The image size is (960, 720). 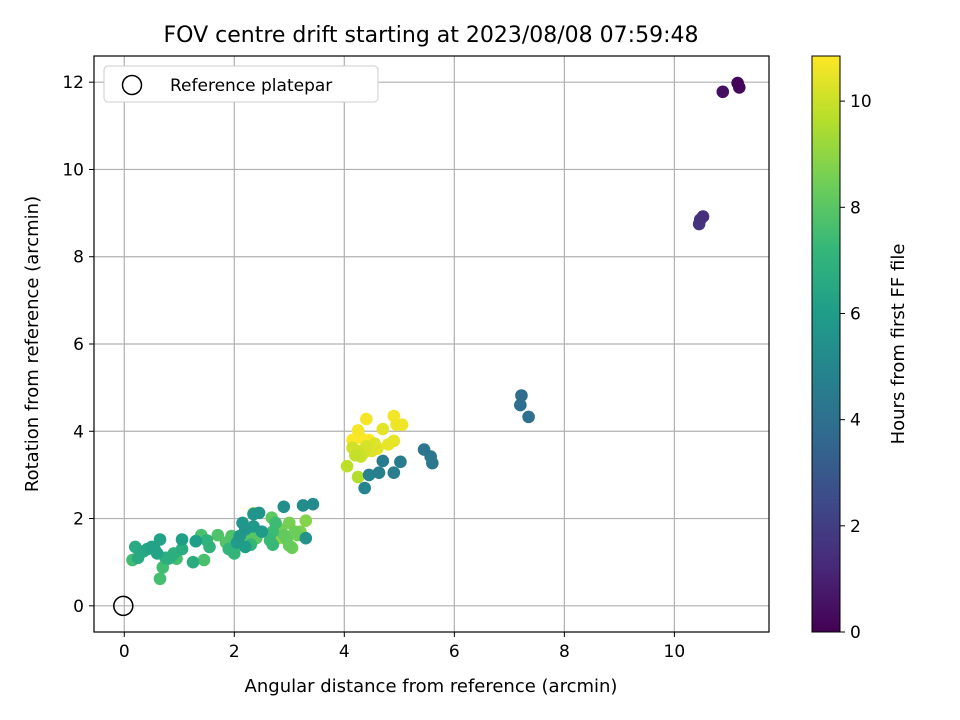 What do you see at coordinates (124, 652) in the screenshot?
I see `x-tick-label: 0` at bounding box center [124, 652].